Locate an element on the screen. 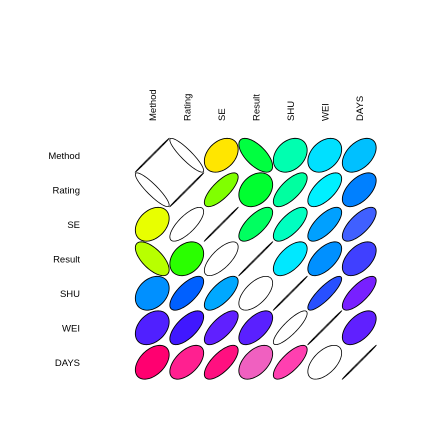  ellipse-se-method is located at coordinates (152, 224).